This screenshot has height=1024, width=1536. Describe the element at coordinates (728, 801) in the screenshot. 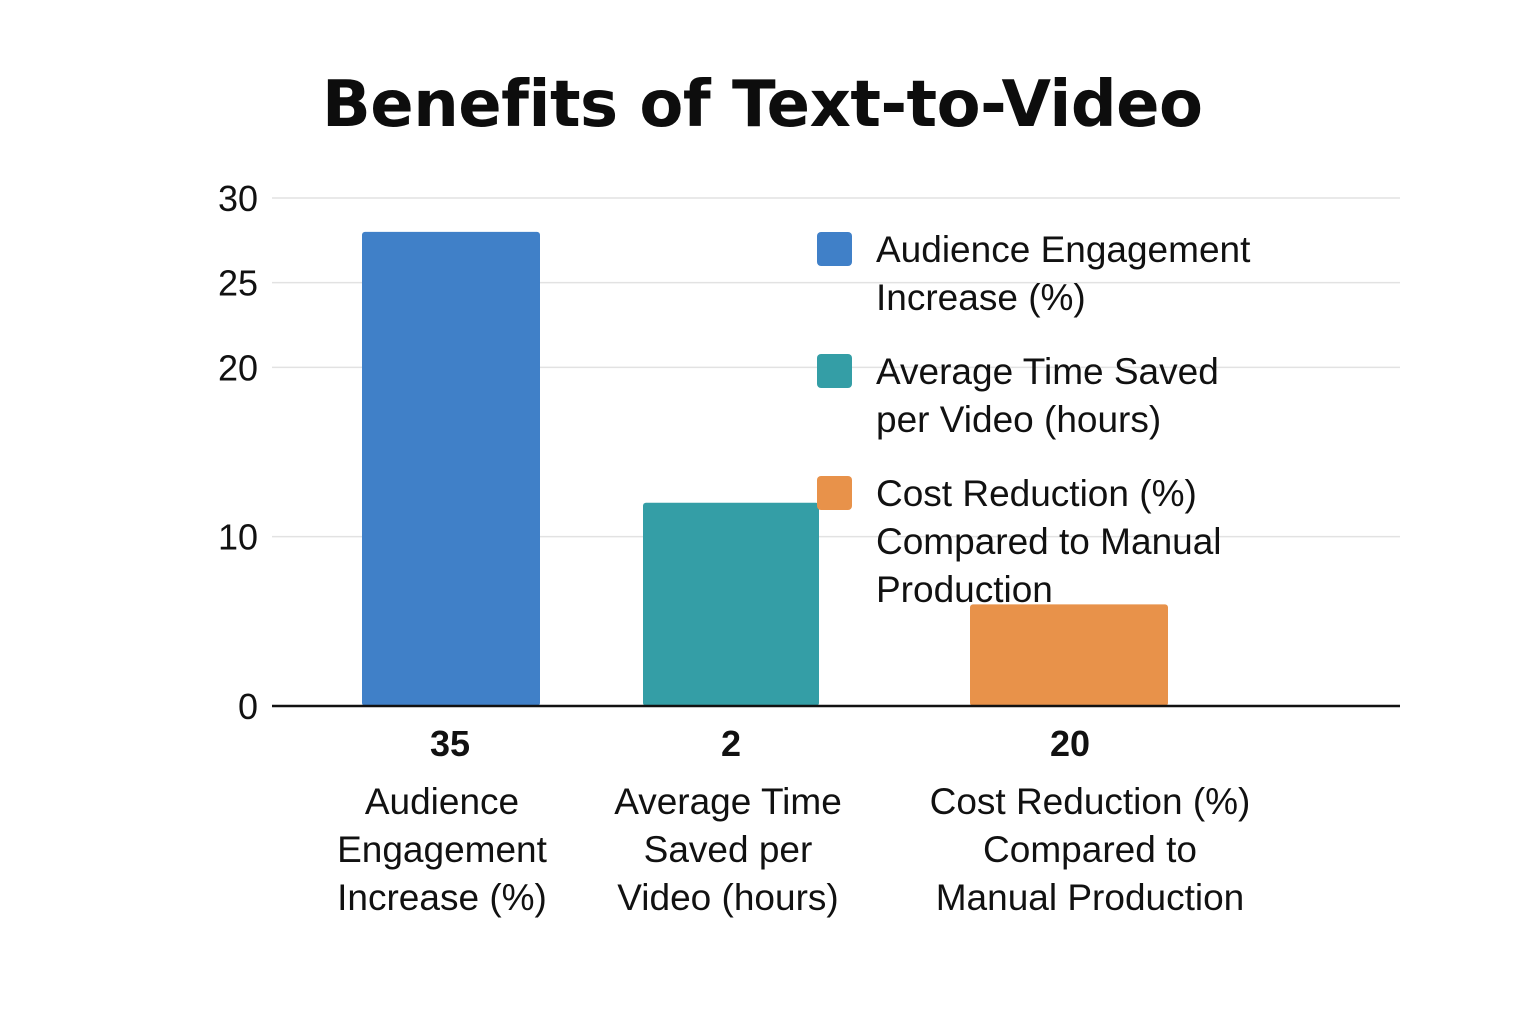

I see `category-label: Average Time` at that location.